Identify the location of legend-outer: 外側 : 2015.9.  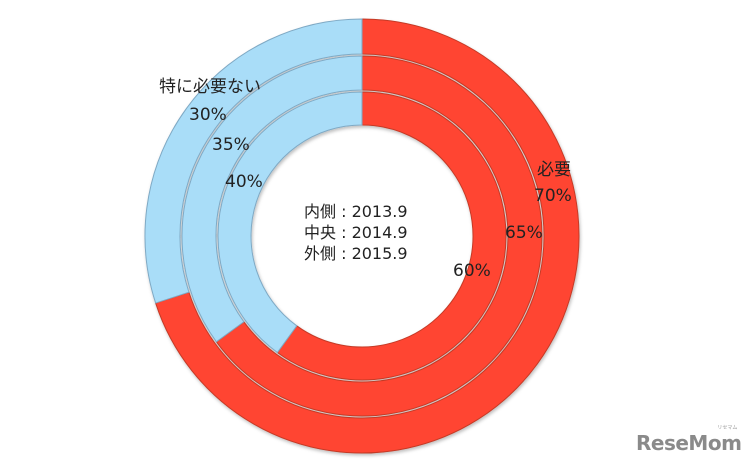
(356, 253).